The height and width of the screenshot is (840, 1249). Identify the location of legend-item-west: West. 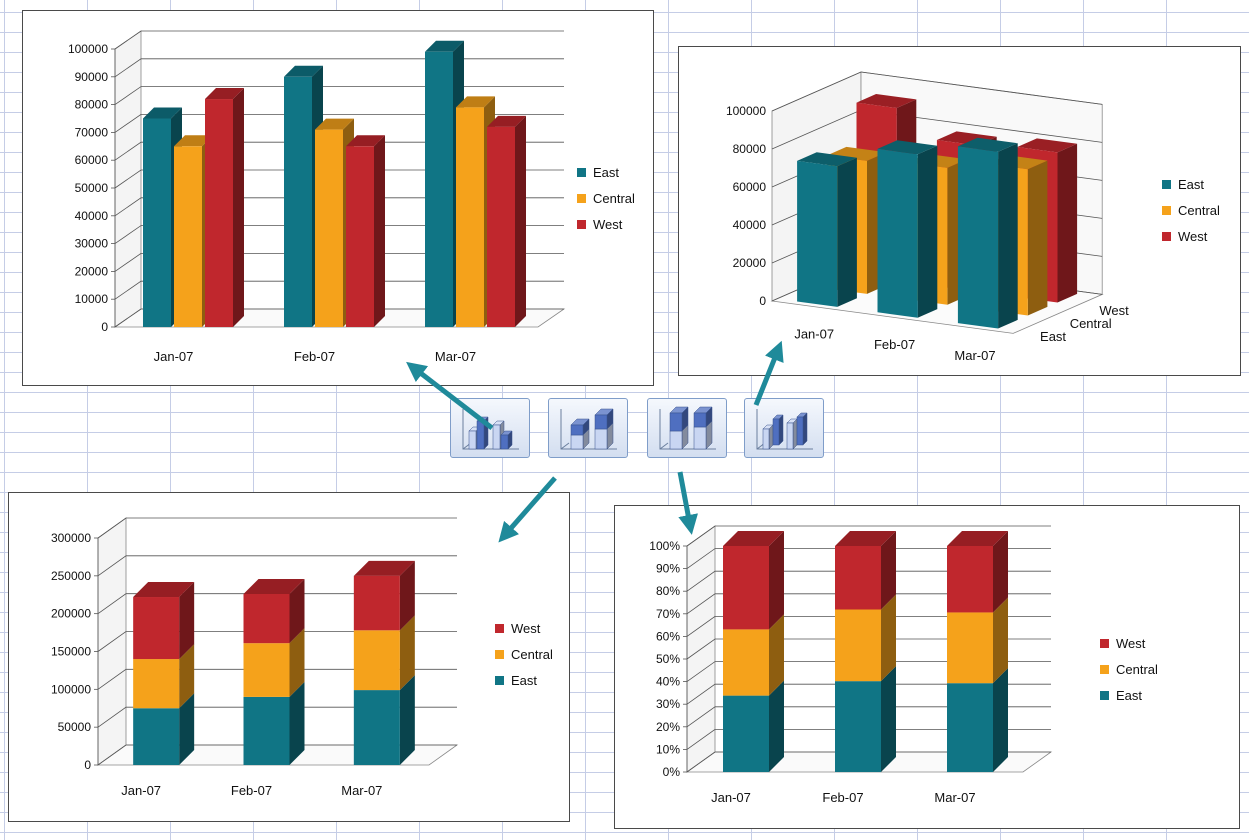
(1191, 236).